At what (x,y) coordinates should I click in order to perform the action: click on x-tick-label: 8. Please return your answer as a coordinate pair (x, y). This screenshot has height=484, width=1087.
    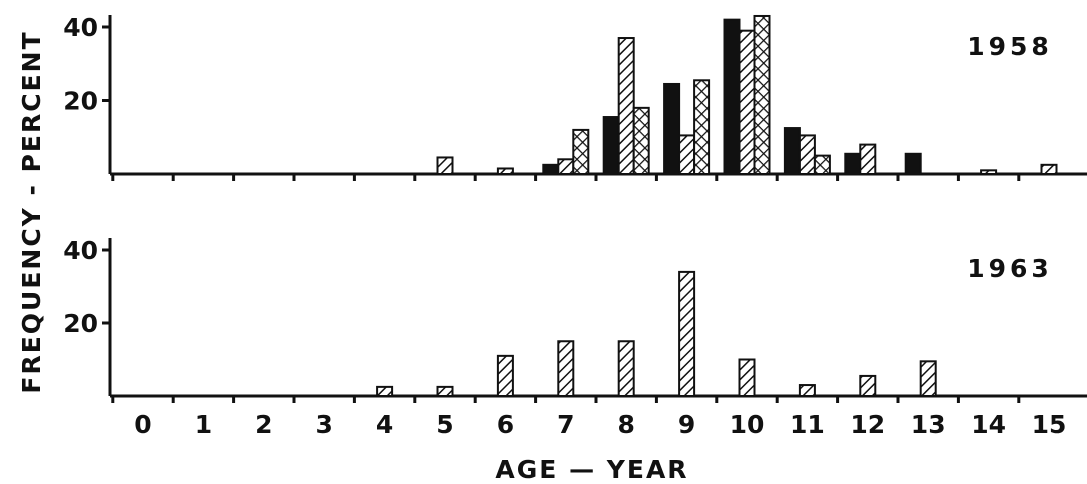
    Looking at the image, I should click on (625, 424).